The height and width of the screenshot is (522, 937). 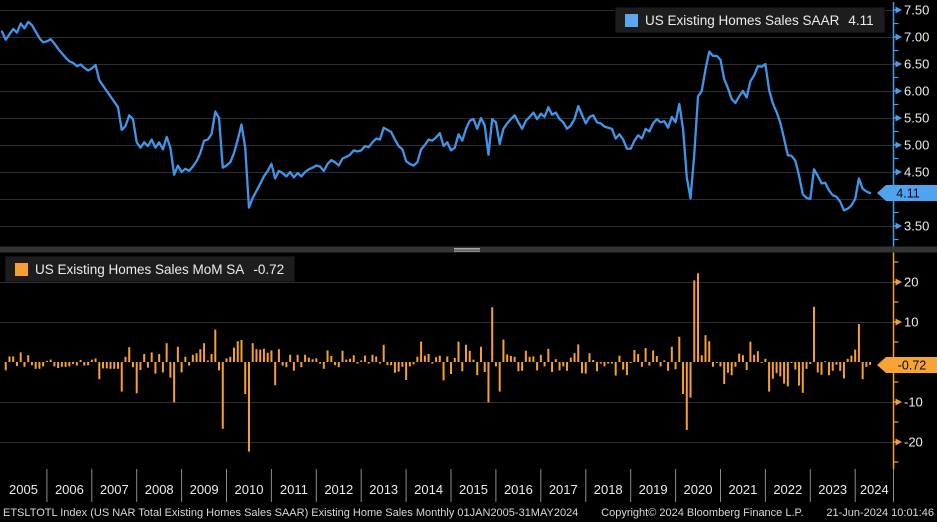 What do you see at coordinates (916, 145) in the screenshot?
I see `axis-tick-label: 5.00` at bounding box center [916, 145].